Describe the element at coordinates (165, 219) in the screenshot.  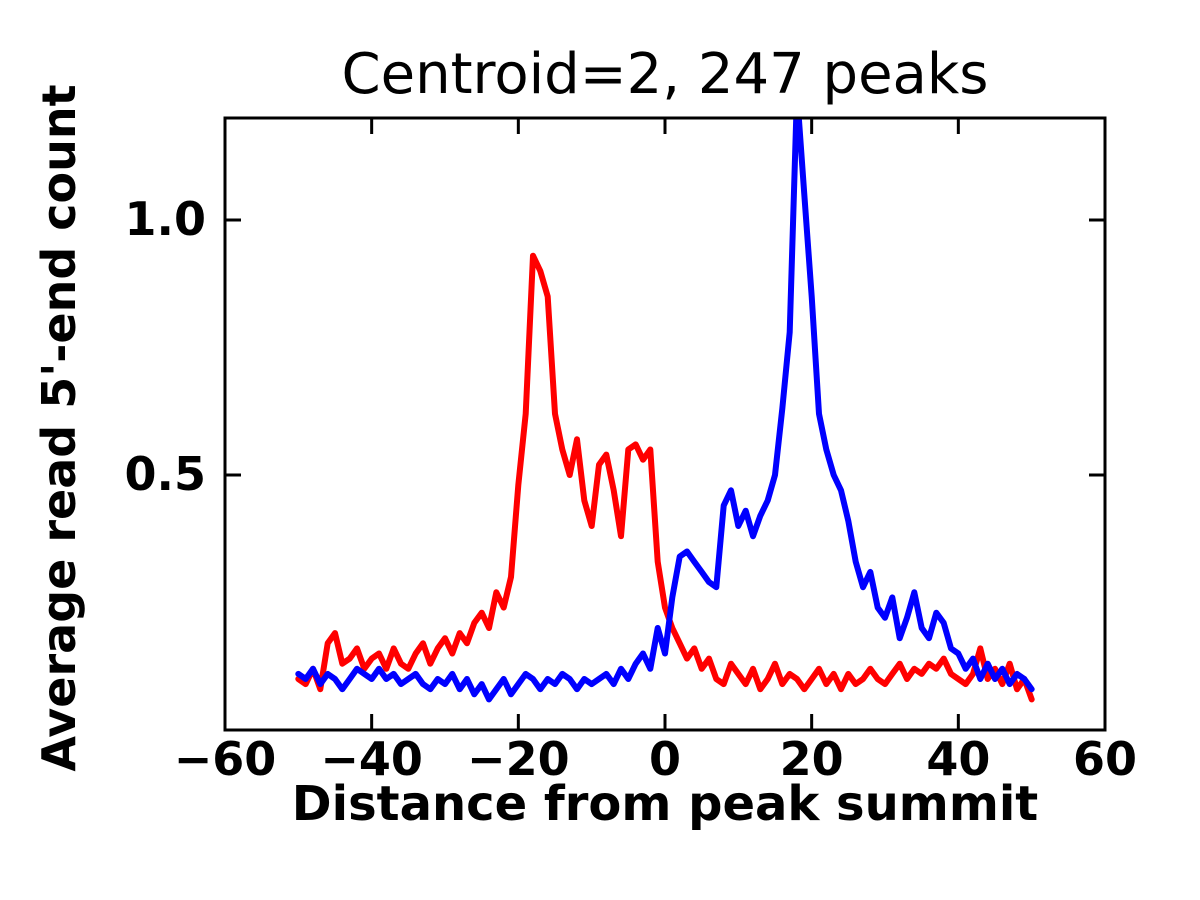
I see `y-tick-label: 1.0` at that location.